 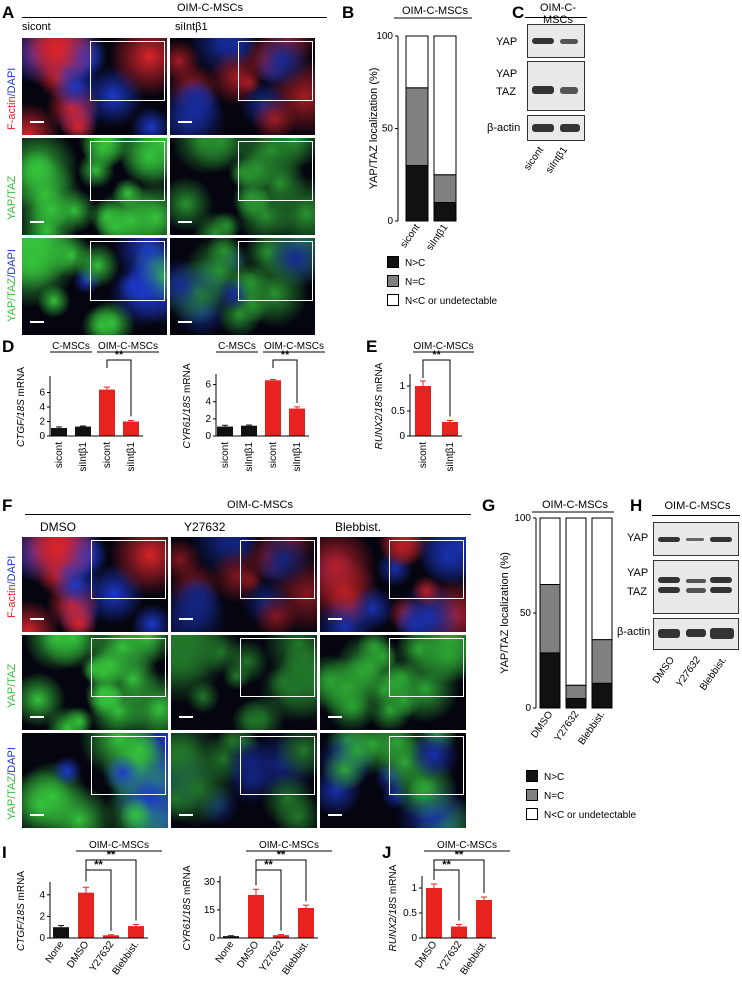 I want to click on legend-eq-g: N=C, so click(x=545, y=795).